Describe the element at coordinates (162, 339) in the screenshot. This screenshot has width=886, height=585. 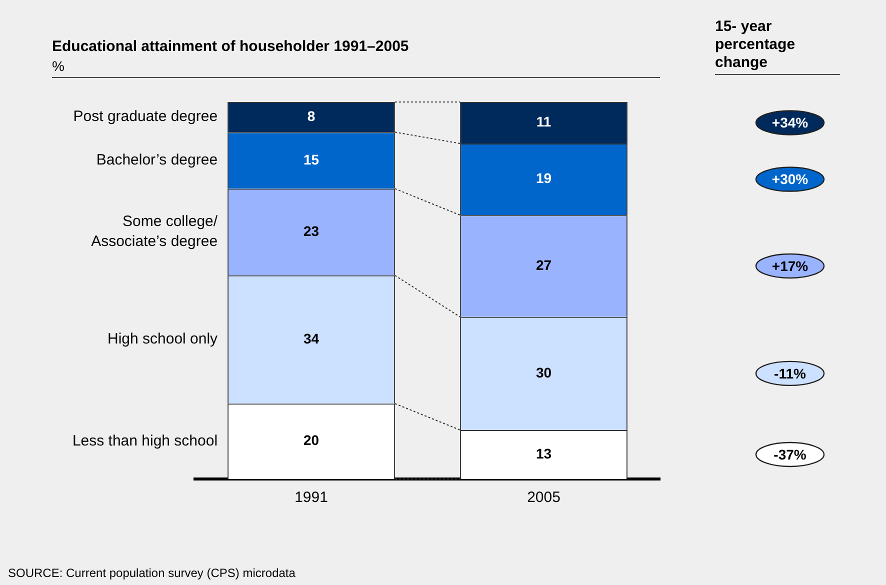
I see `series-label: High school only` at that location.